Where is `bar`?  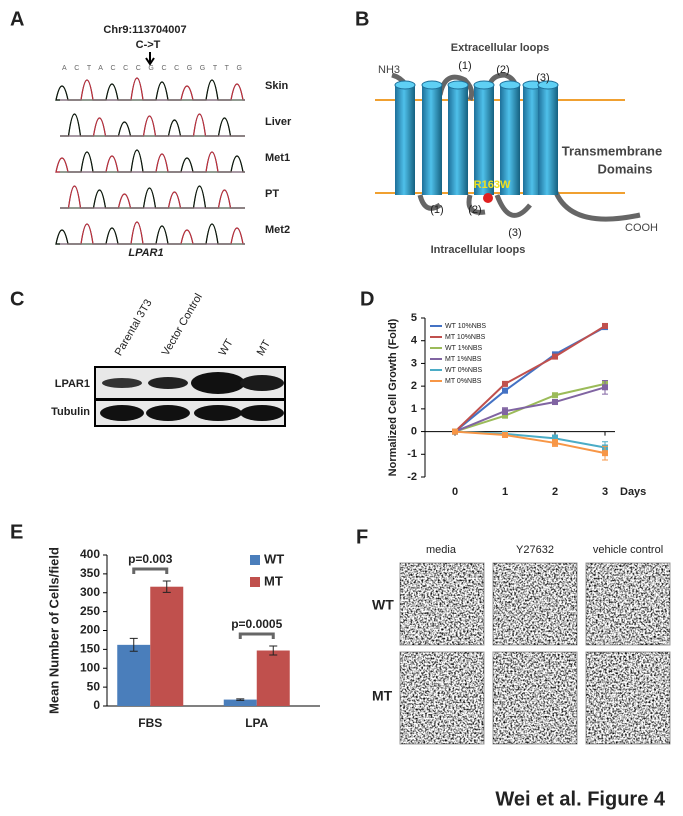 bar is located at coordinates (134, 675).